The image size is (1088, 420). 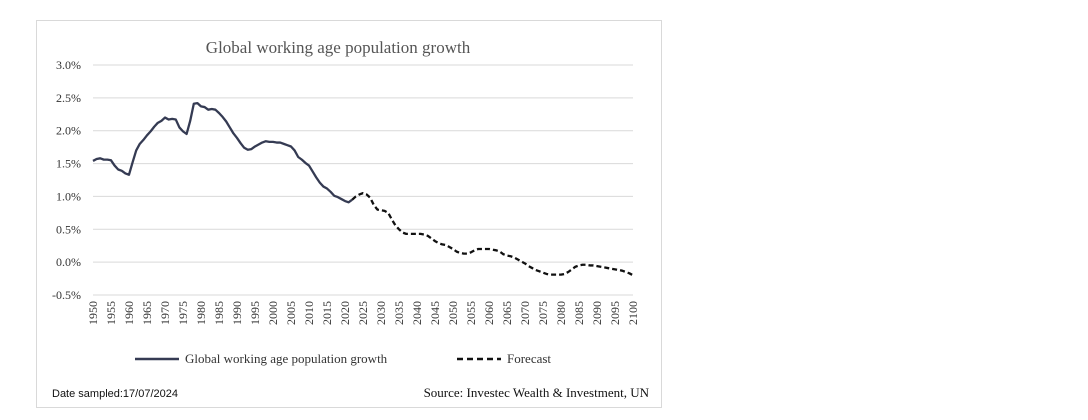 What do you see at coordinates (66, 295) in the screenshot?
I see `y-tick-label: -0.5%` at bounding box center [66, 295].